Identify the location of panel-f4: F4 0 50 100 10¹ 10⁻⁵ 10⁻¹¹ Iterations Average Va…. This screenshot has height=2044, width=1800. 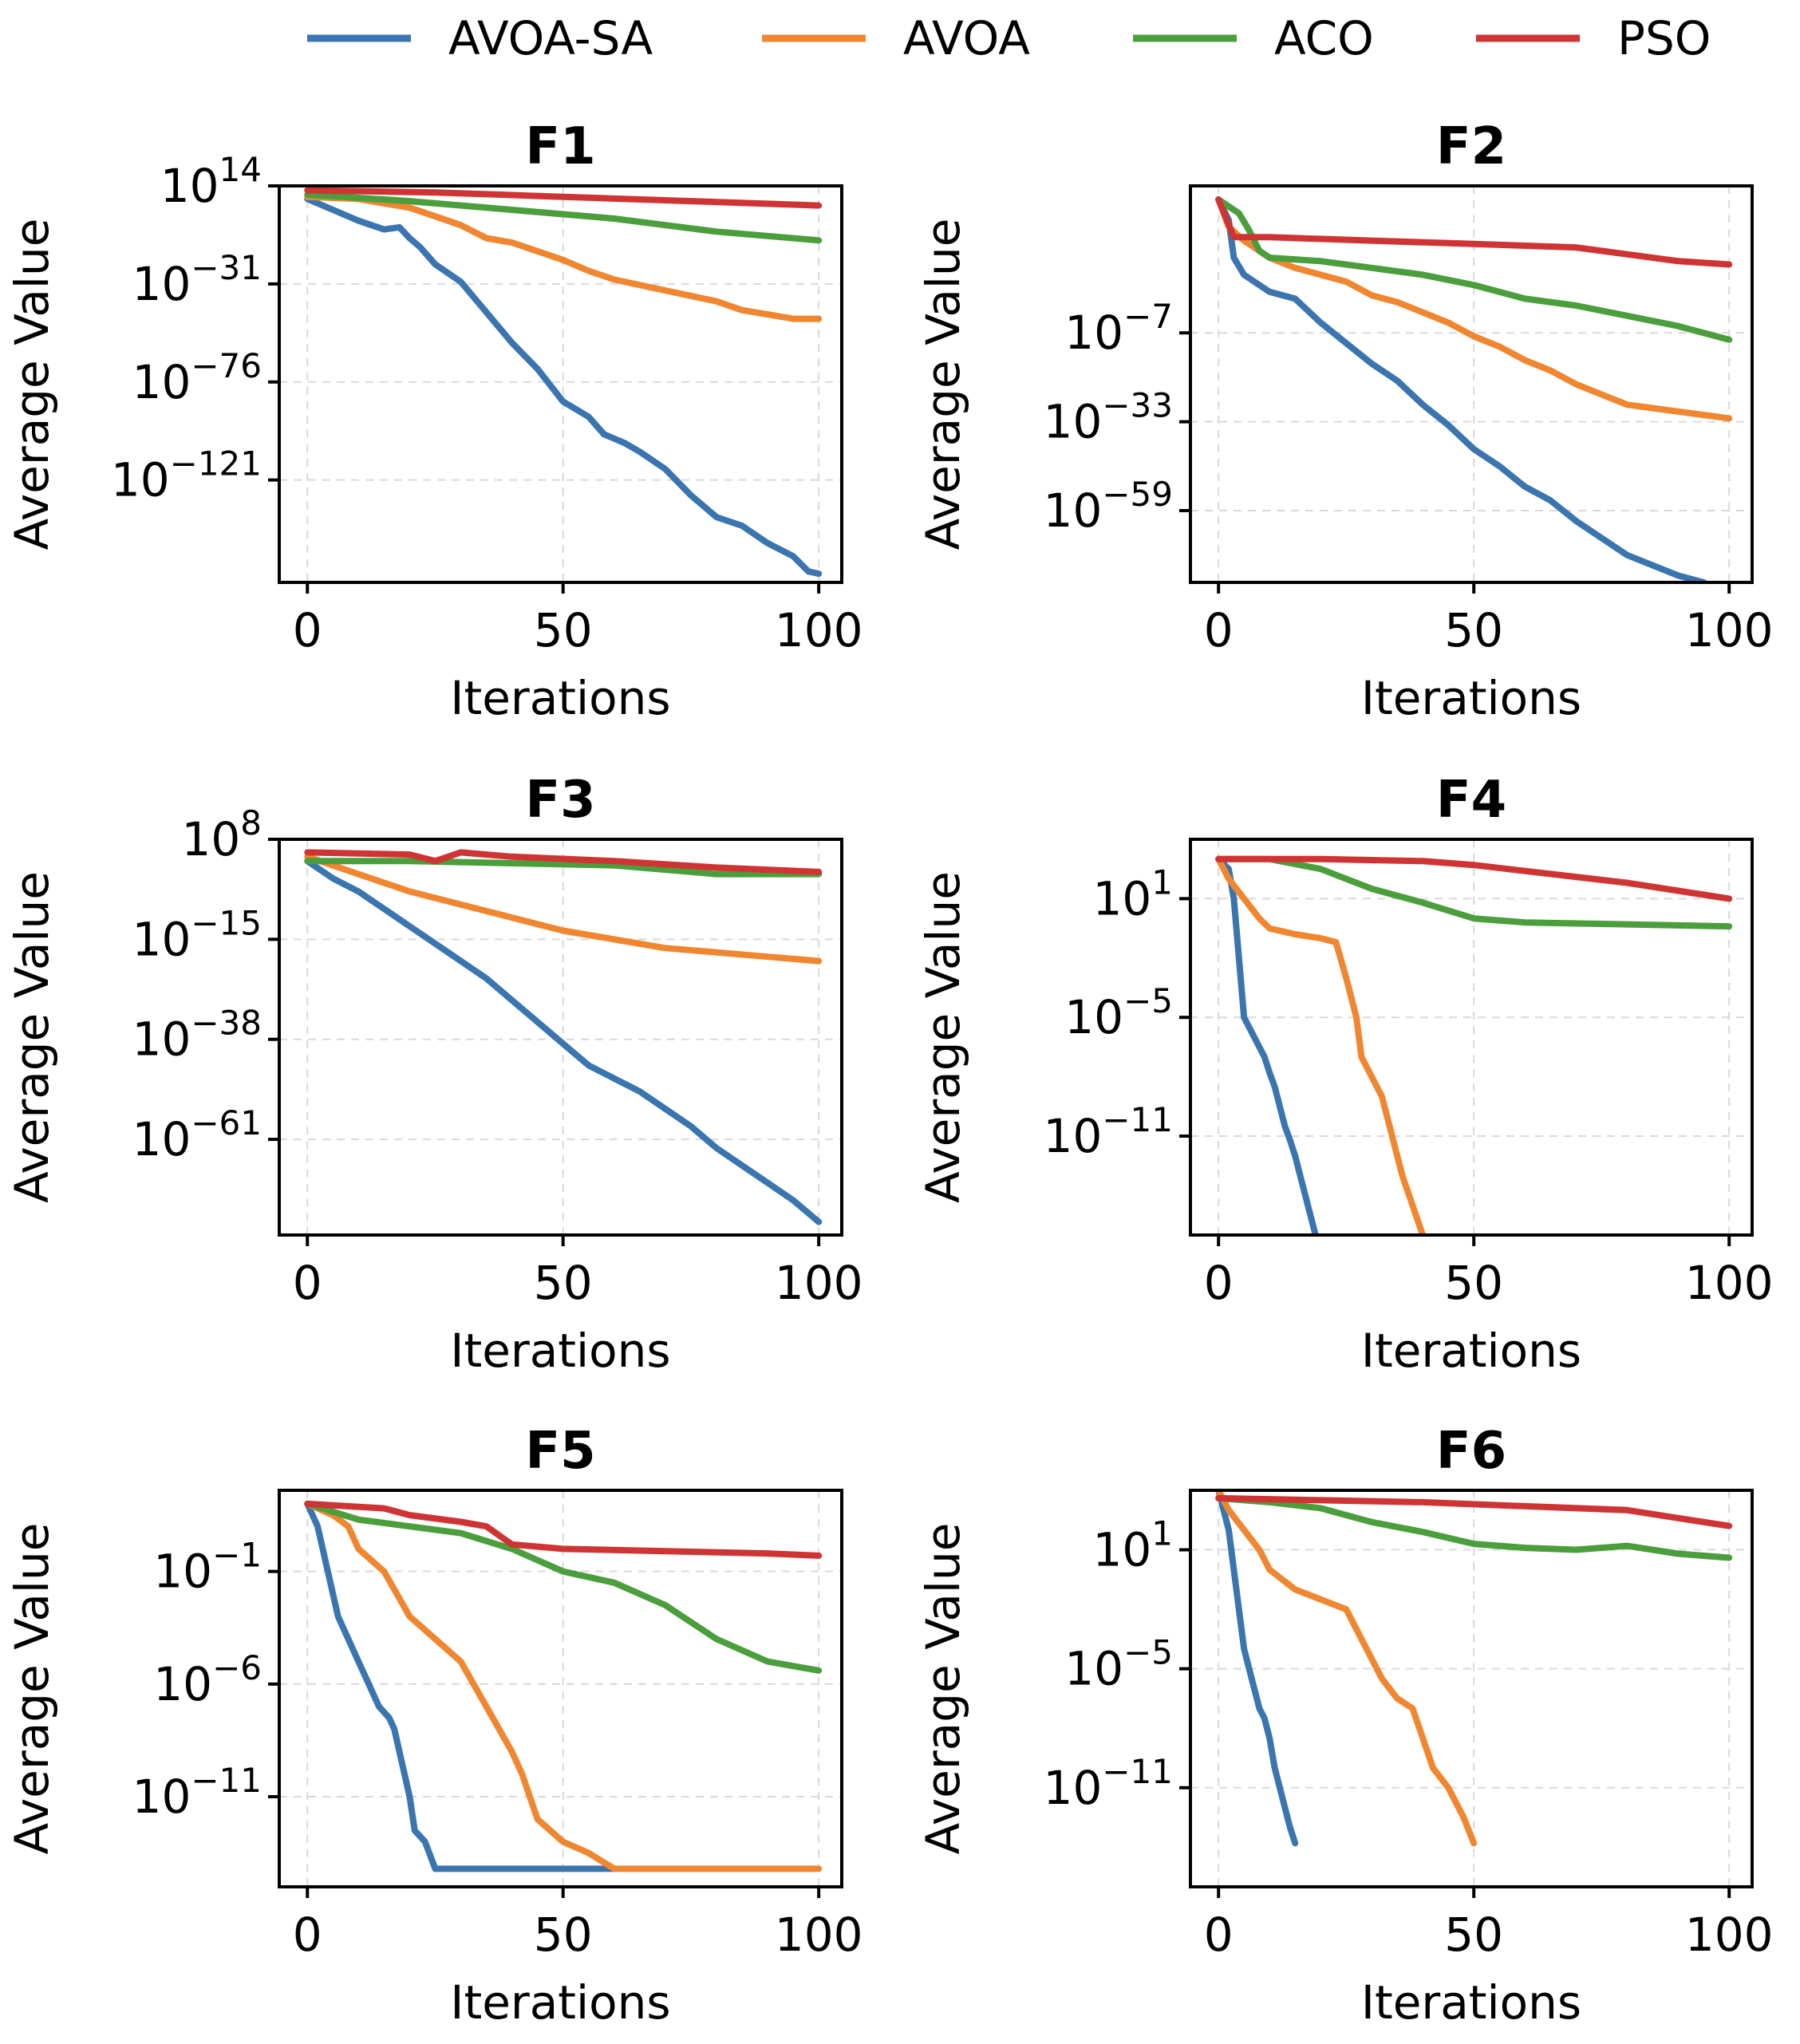
(1345, 1074).